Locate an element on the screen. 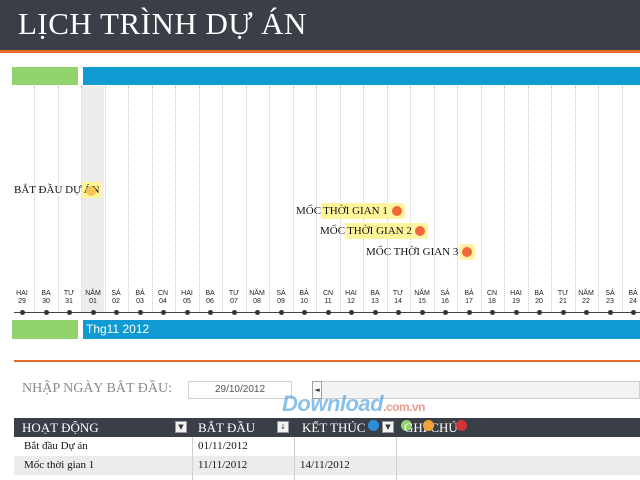 Image resolution: width=640 pixels, height=480 pixels. day-label: NĂM 22 is located at coordinates (586, 298).